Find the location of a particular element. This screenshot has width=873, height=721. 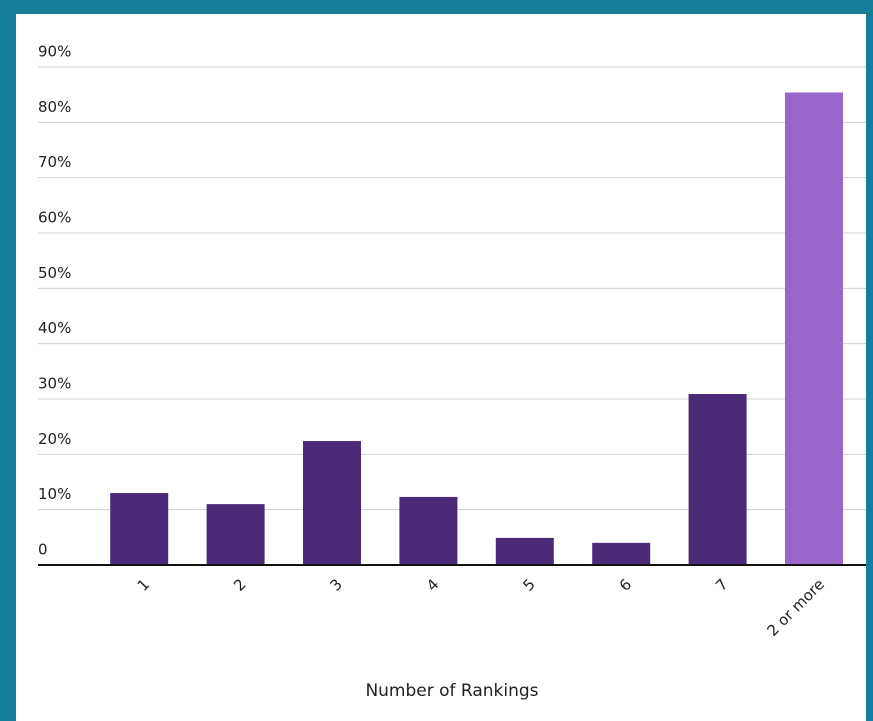

y-tick-label: 50% is located at coordinates (54, 273).